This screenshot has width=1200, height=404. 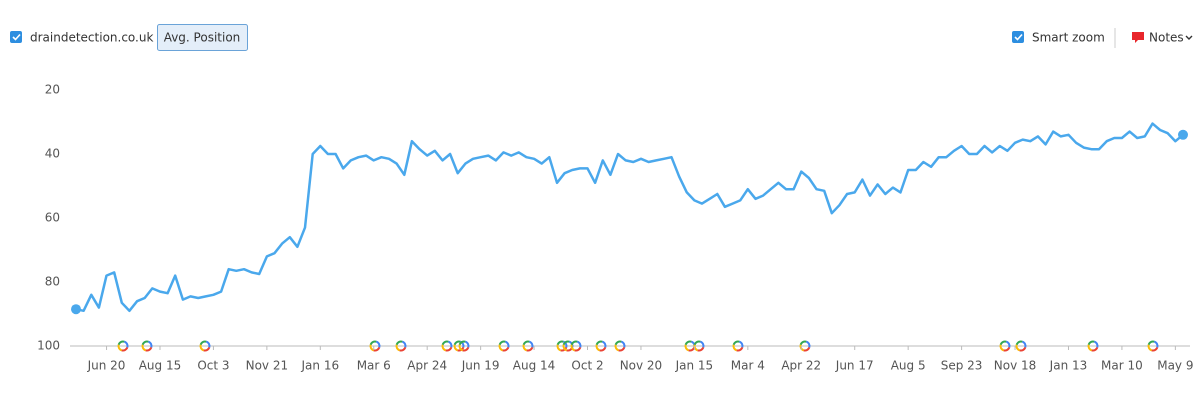 I want to click on metric-label: Avg. Position, so click(x=202, y=38).